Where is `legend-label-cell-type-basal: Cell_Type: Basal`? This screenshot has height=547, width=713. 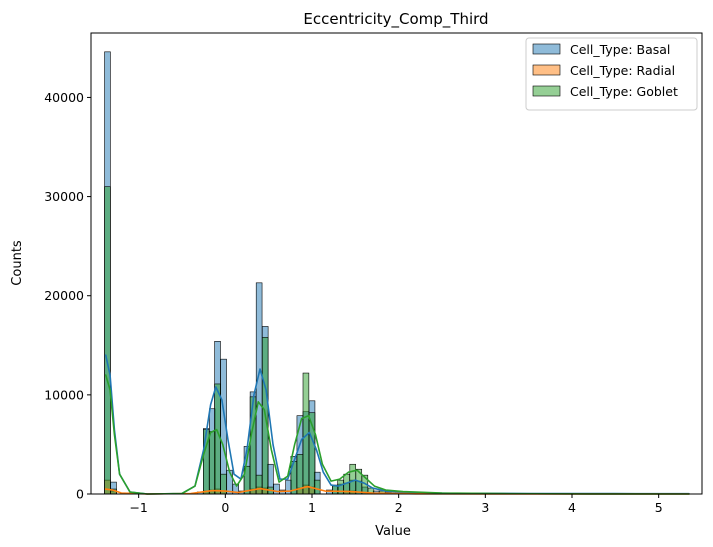 legend-label-cell-type-basal: Cell_Type: Basal is located at coordinates (620, 49).